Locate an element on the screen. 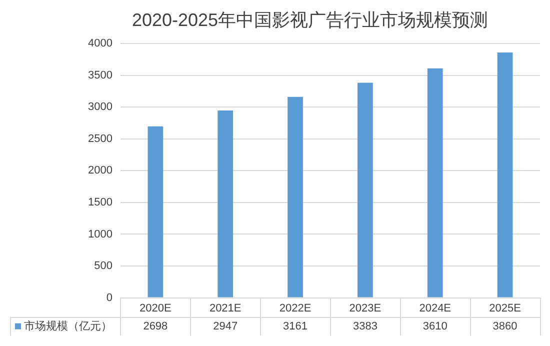  y-tick-label: 1000 is located at coordinates (100, 234).